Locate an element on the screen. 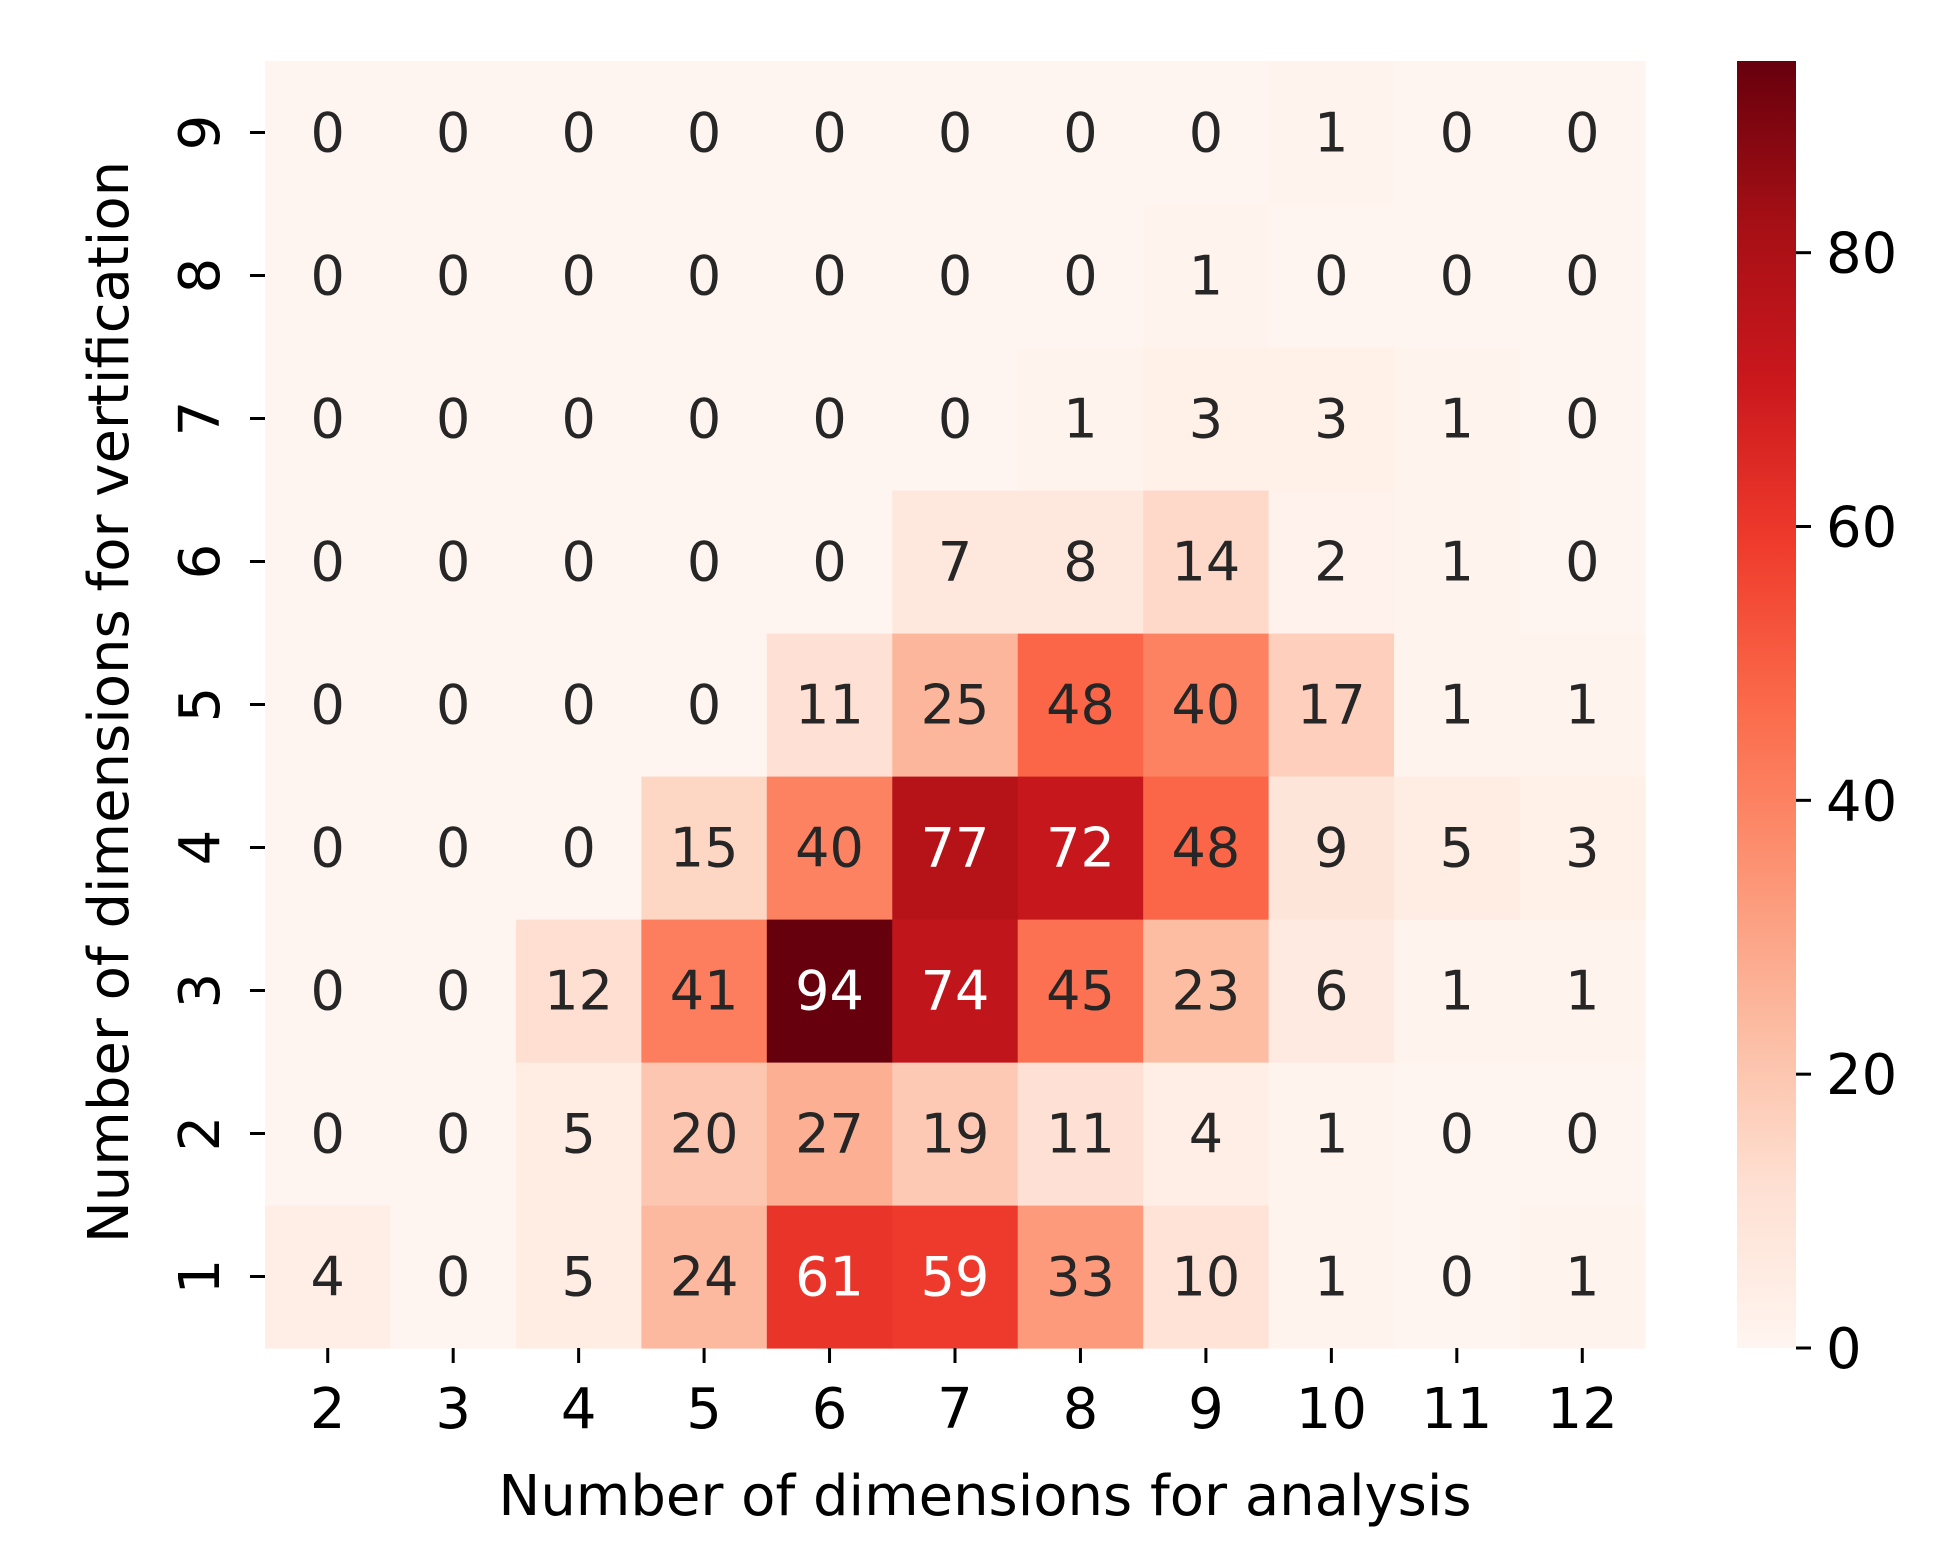 The image size is (1937, 1544). cell-value-label: 59 is located at coordinates (955, 1277).